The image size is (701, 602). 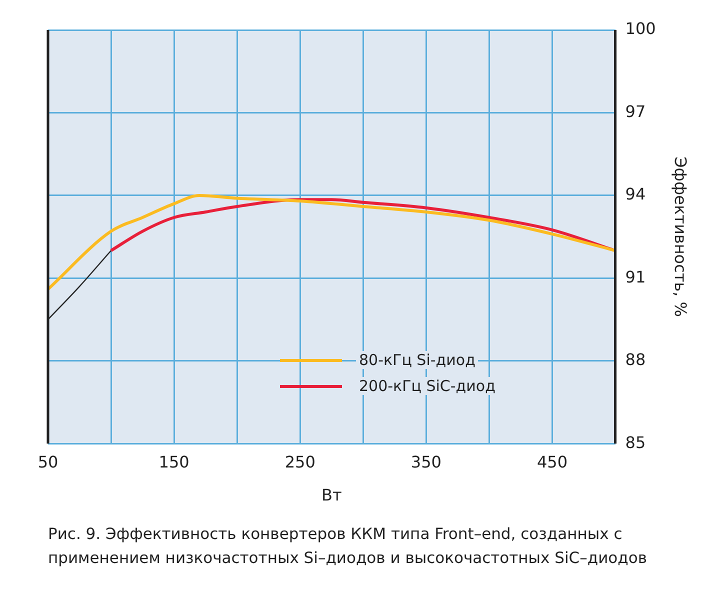 What do you see at coordinates (635, 111) in the screenshot?
I see `y-tick-label: 97` at bounding box center [635, 111].